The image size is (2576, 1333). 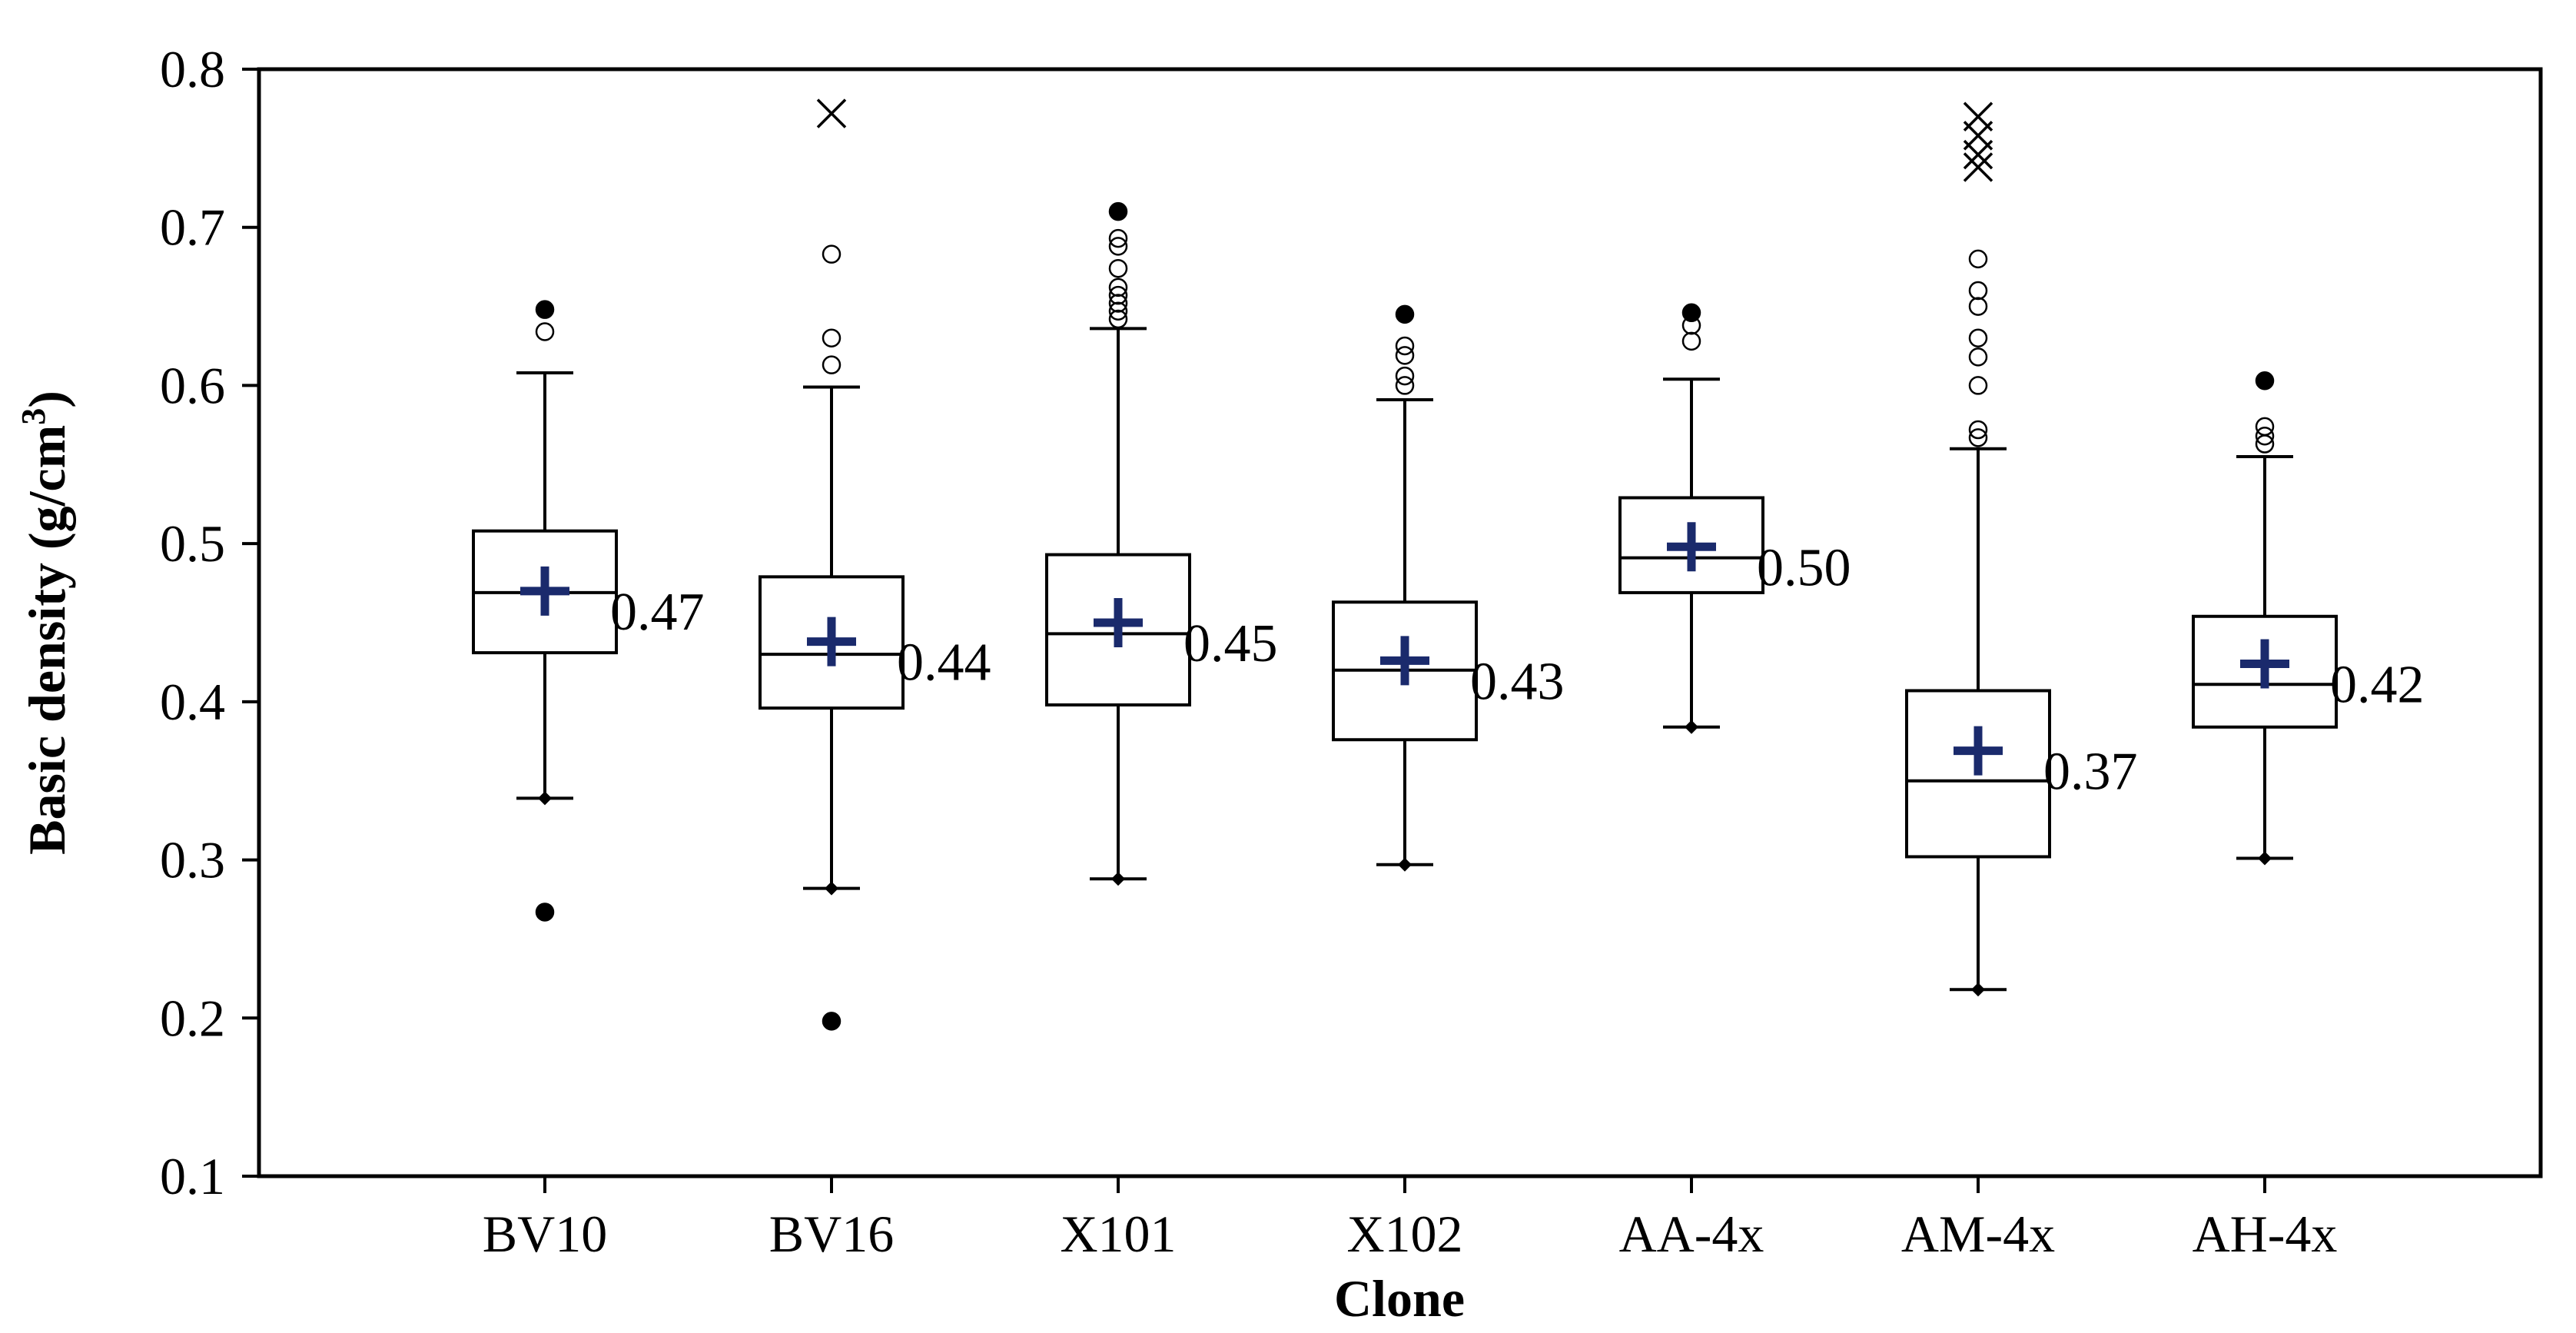 I want to click on y-tick-label: 0.5, so click(x=192, y=543).